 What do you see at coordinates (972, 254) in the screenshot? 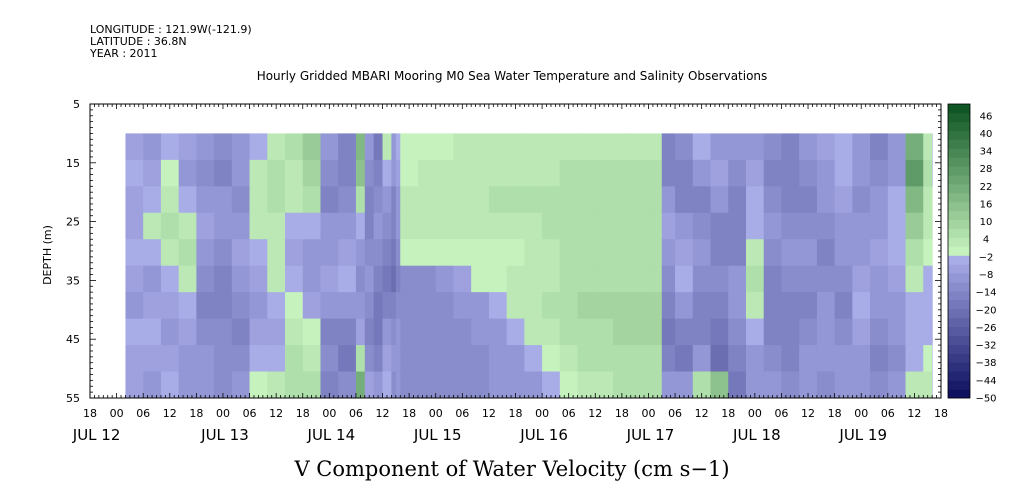
I see `colorbar: 46 40 34 28 22 16 10 4 −2 −8 −14 −20 −26 −32 −38 −44 −50` at bounding box center [972, 254].